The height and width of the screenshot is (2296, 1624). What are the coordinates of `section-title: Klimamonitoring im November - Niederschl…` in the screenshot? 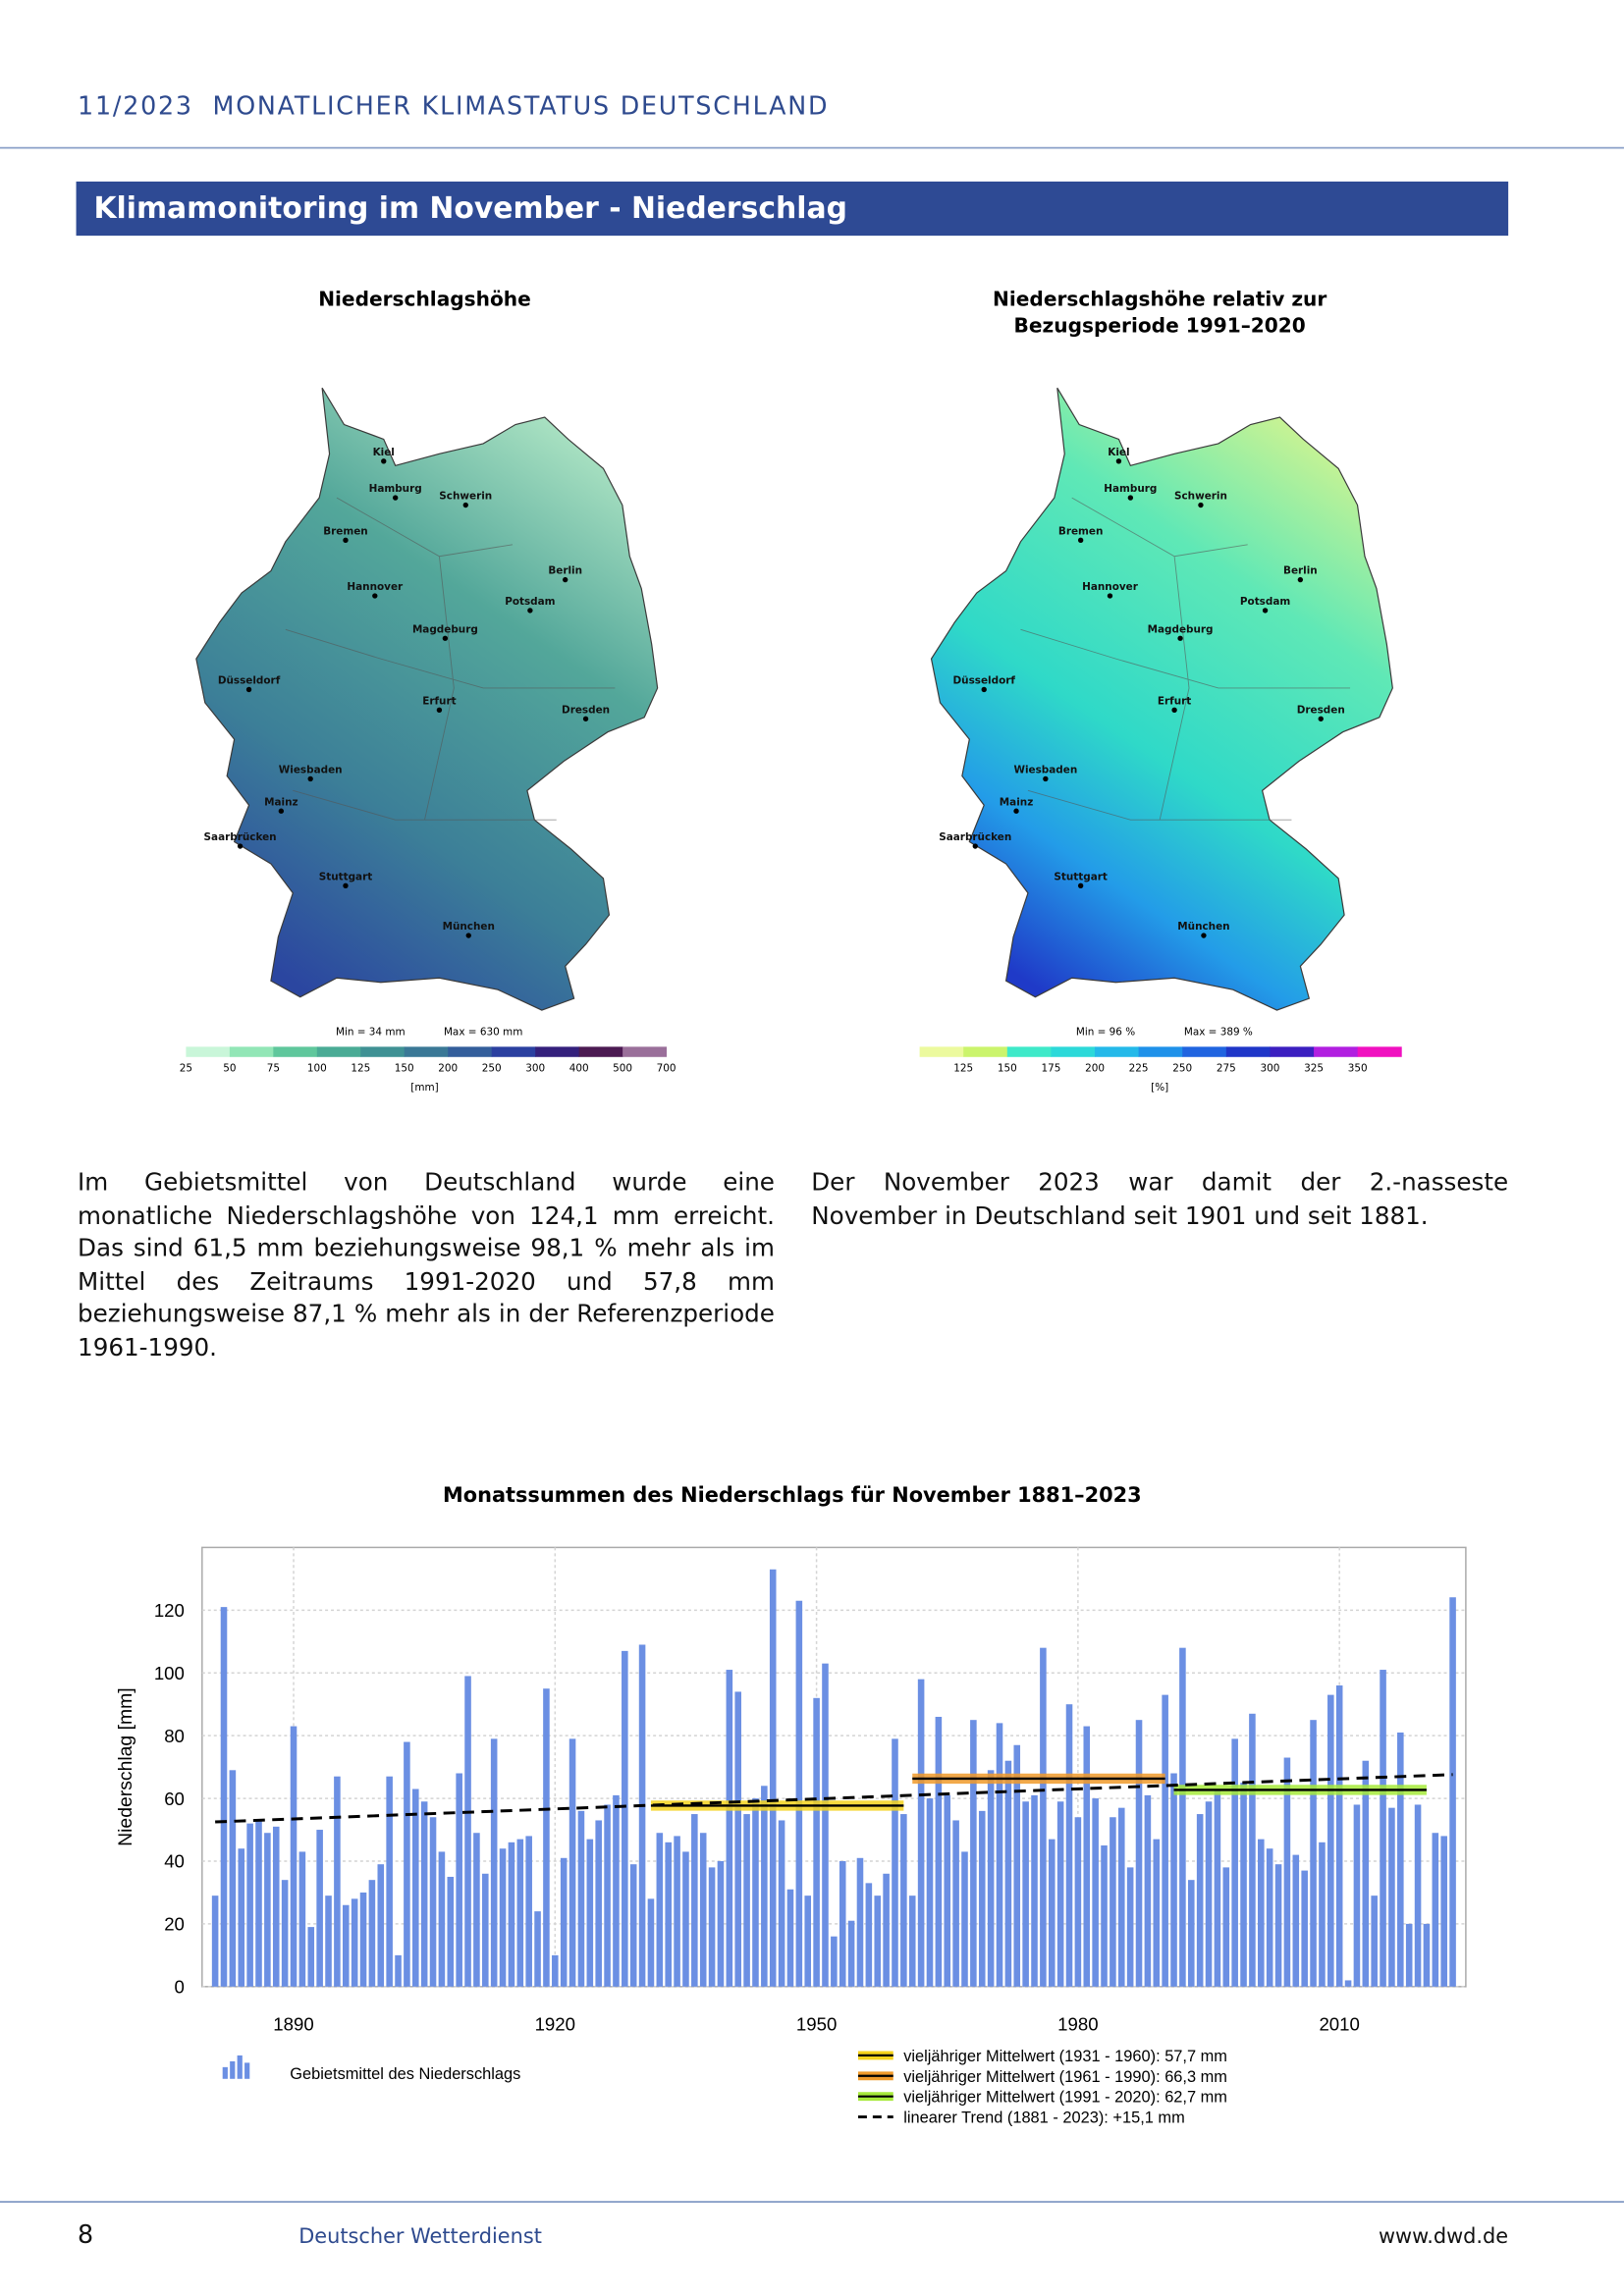 It's located at (469, 209).